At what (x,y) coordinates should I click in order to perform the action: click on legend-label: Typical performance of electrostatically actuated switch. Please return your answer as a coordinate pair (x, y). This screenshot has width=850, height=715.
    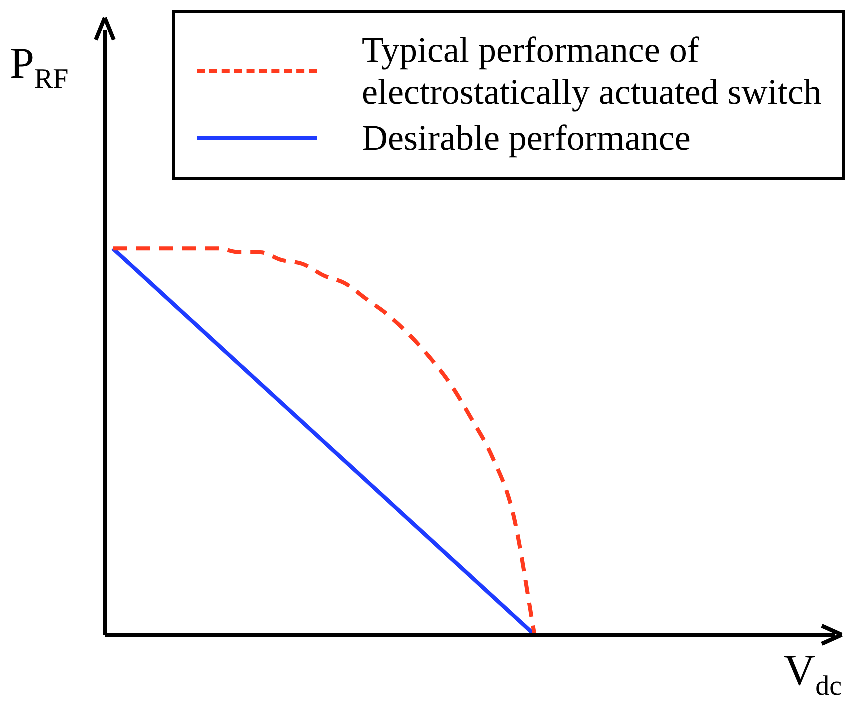
    Looking at the image, I should click on (592, 71).